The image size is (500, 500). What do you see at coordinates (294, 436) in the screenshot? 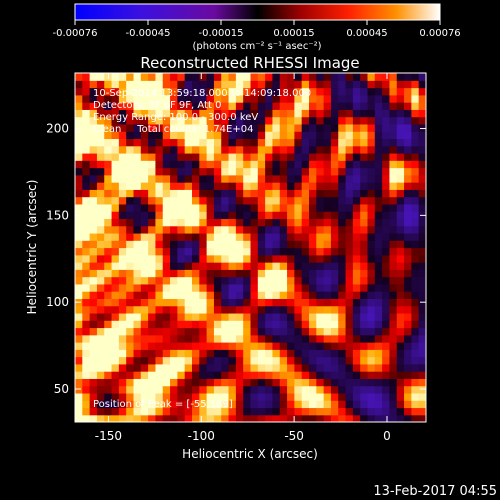
I see `x-tick-label: -50` at bounding box center [294, 436].